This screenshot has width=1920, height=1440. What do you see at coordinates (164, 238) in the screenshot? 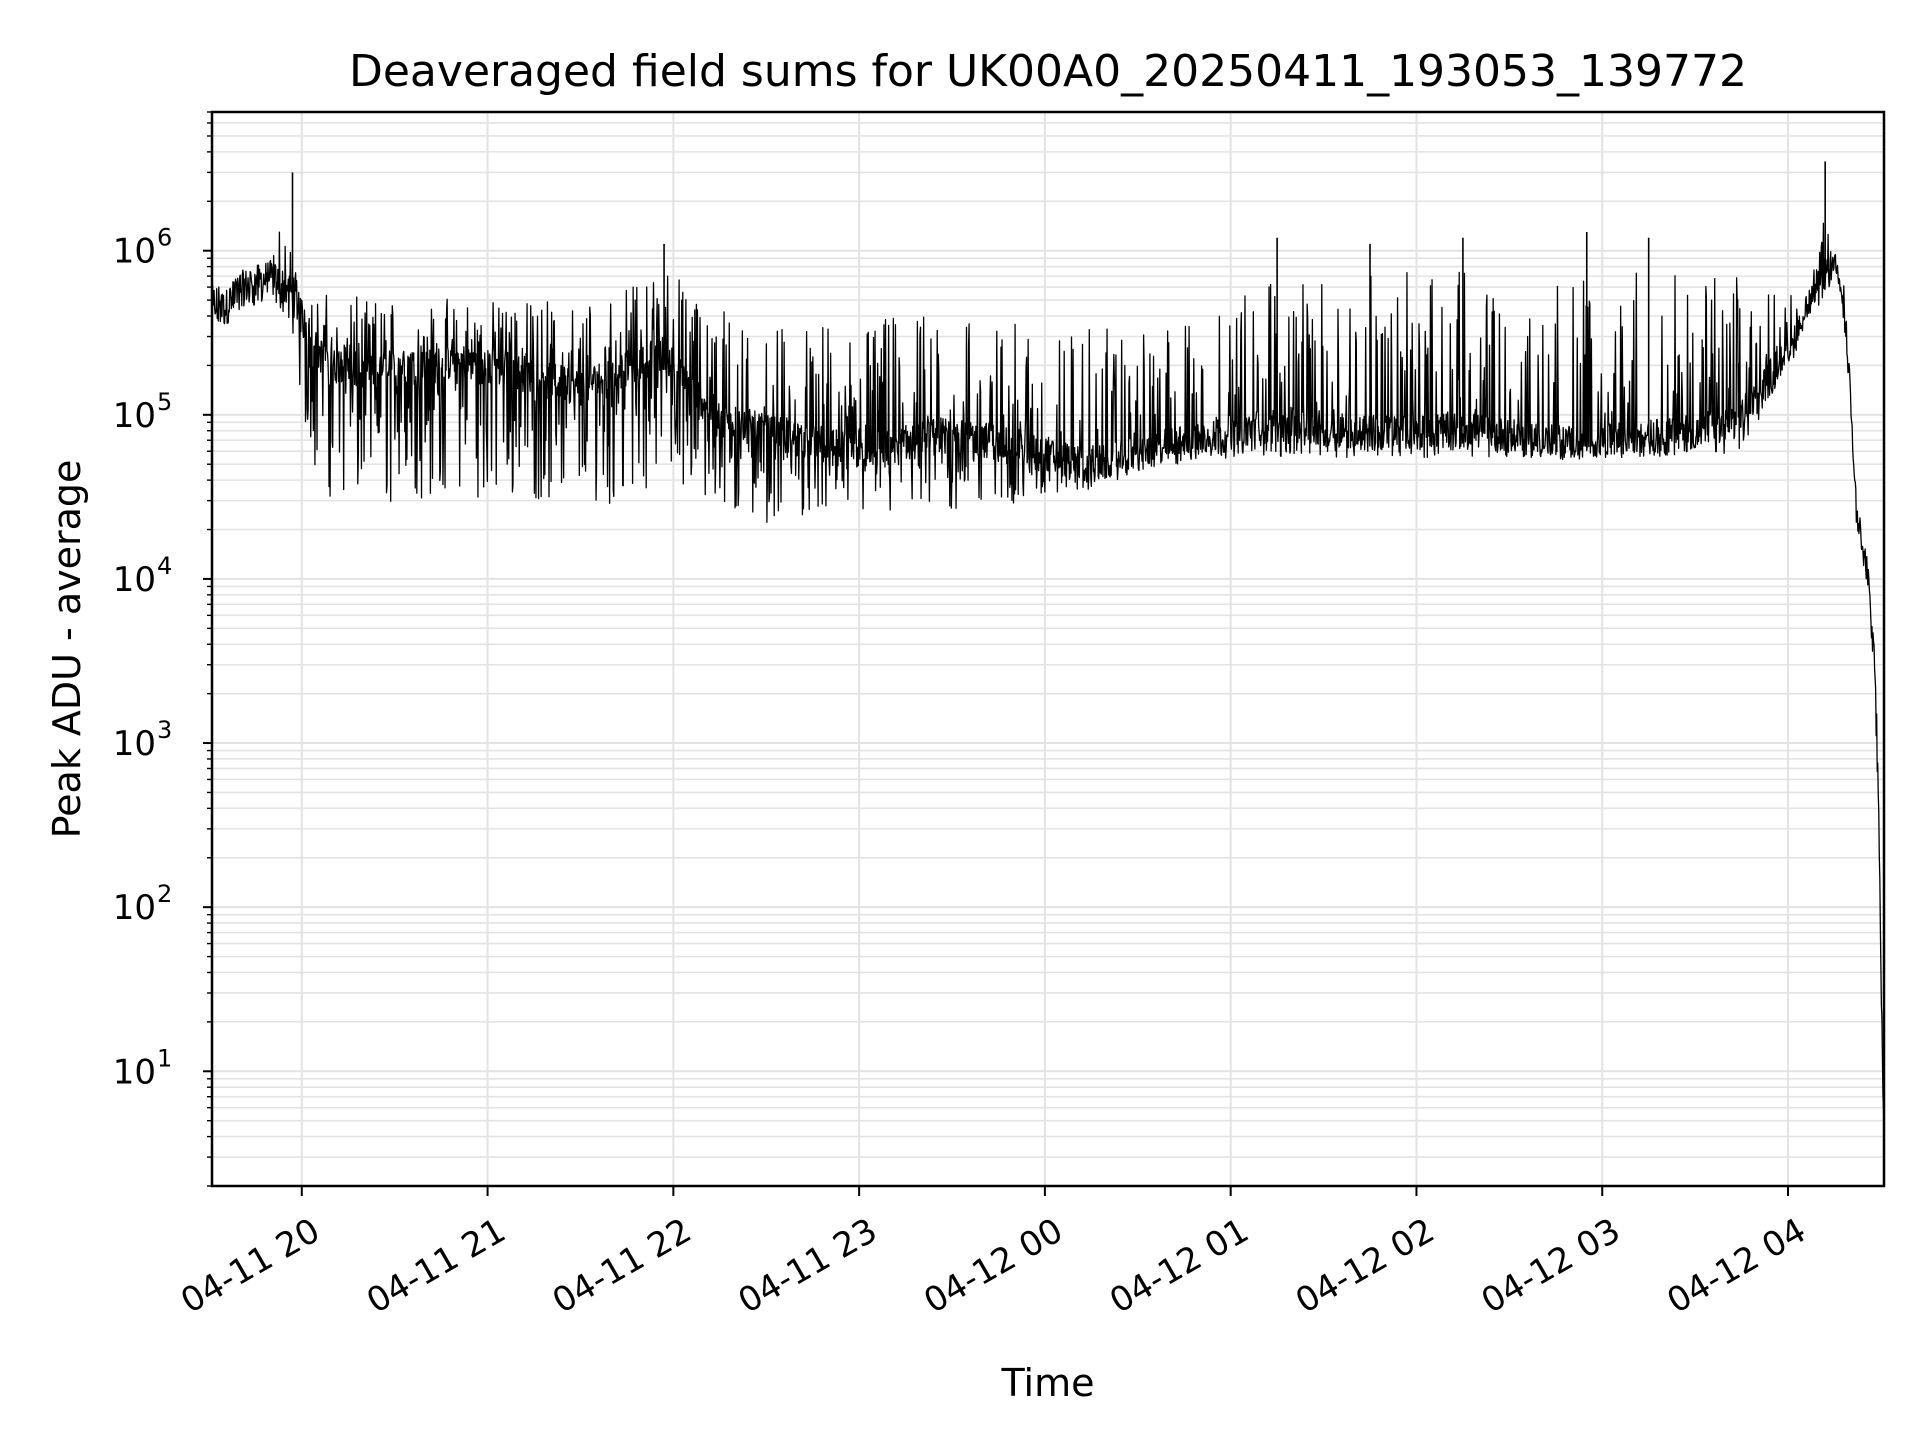
I see `y-tick-exponent: 6` at bounding box center [164, 238].